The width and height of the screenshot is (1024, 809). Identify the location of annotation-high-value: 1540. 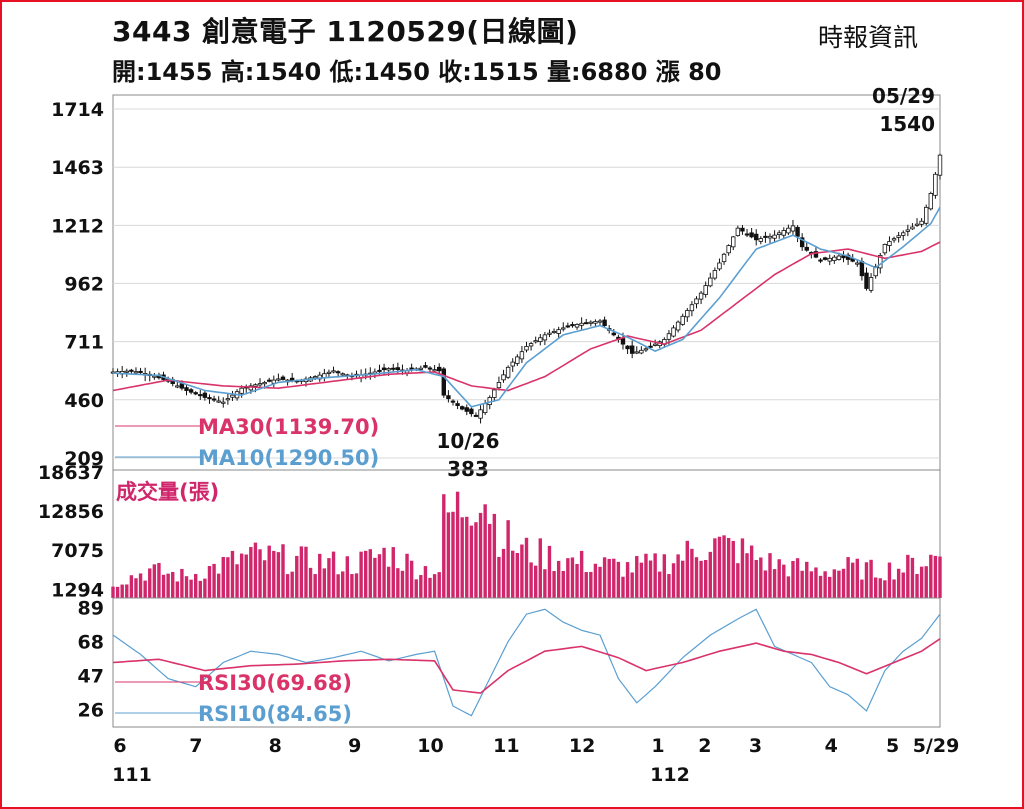
(907, 124).